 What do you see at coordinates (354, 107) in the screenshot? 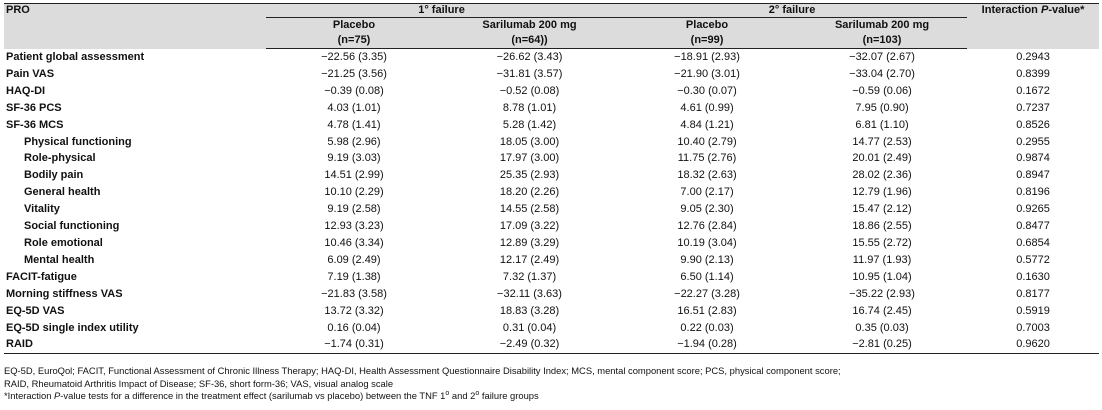
I see `value-cell: 4.03 (1.01)` at bounding box center [354, 107].